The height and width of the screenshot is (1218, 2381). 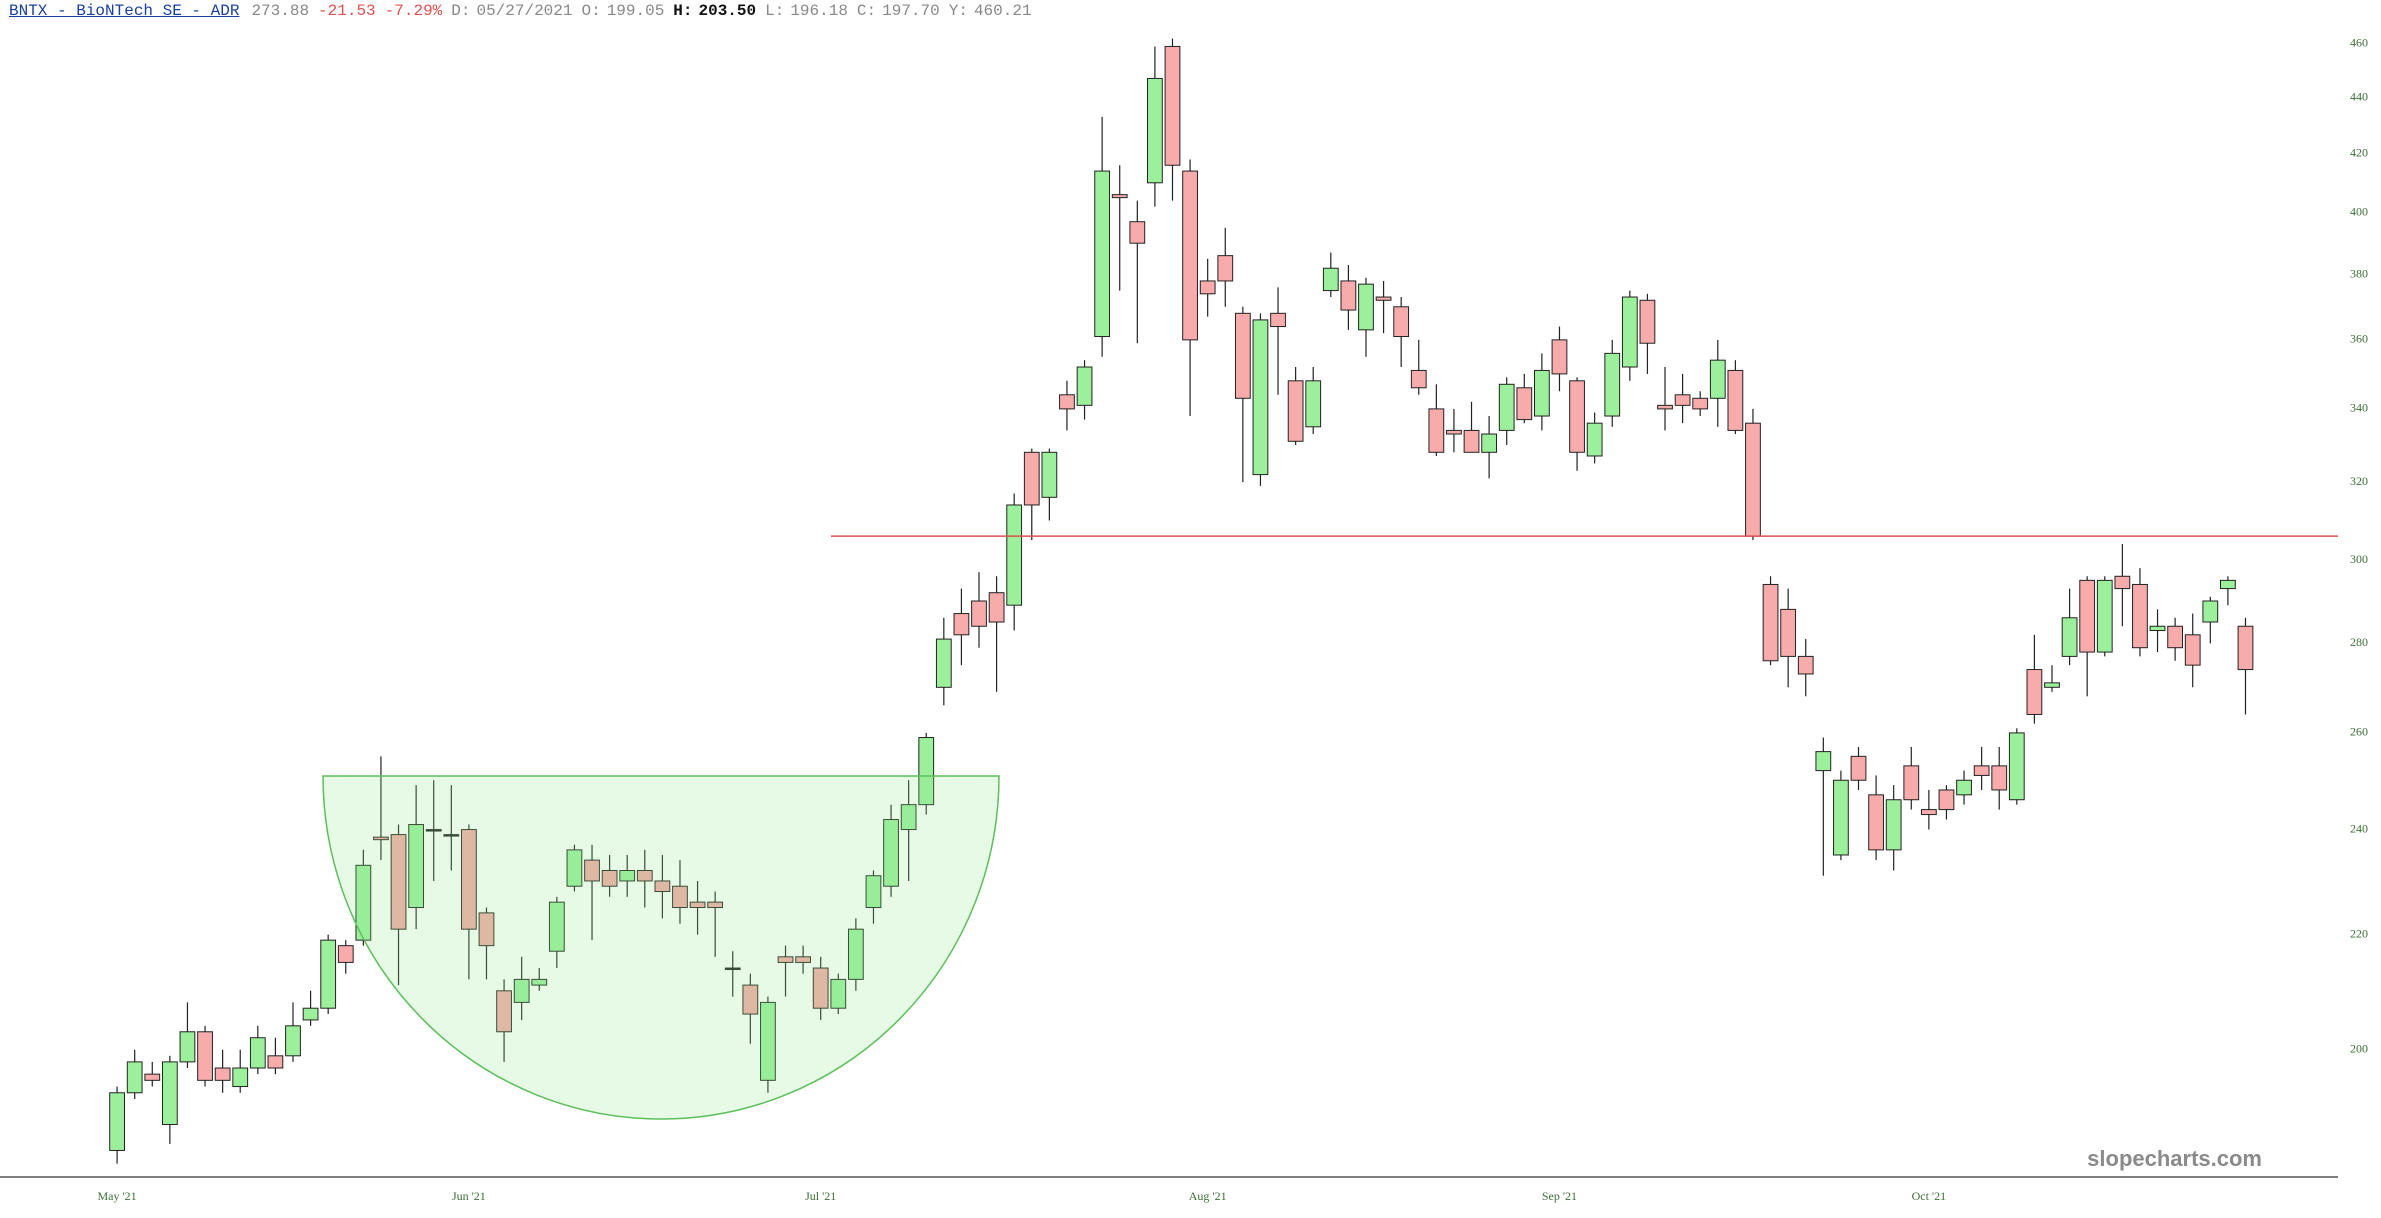 I want to click on x-tick-label: Oct '21, so click(x=1929, y=1196).